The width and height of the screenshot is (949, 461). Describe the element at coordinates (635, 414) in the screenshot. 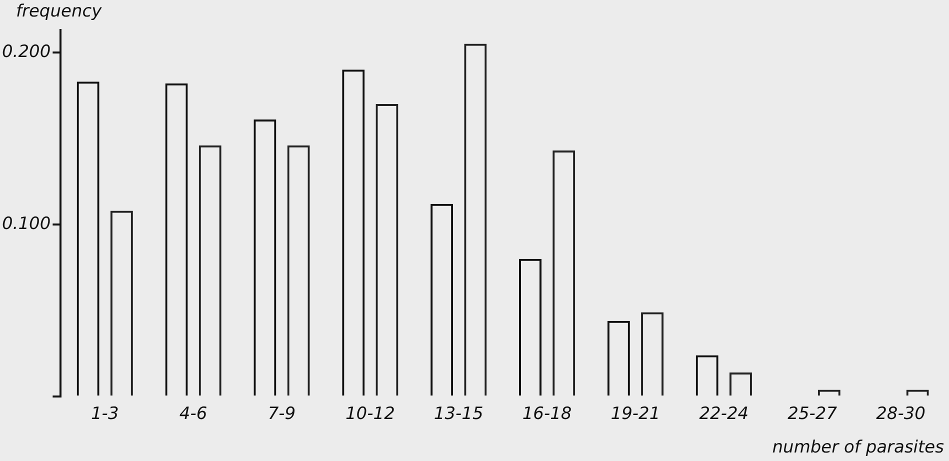

I see `x-tick-label: 19-21` at that location.